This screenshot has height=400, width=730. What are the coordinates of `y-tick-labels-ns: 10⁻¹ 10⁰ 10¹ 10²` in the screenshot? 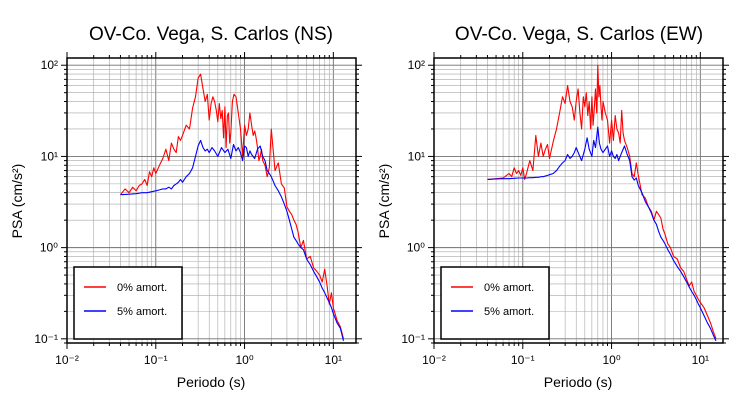 It's located at (46, 202).